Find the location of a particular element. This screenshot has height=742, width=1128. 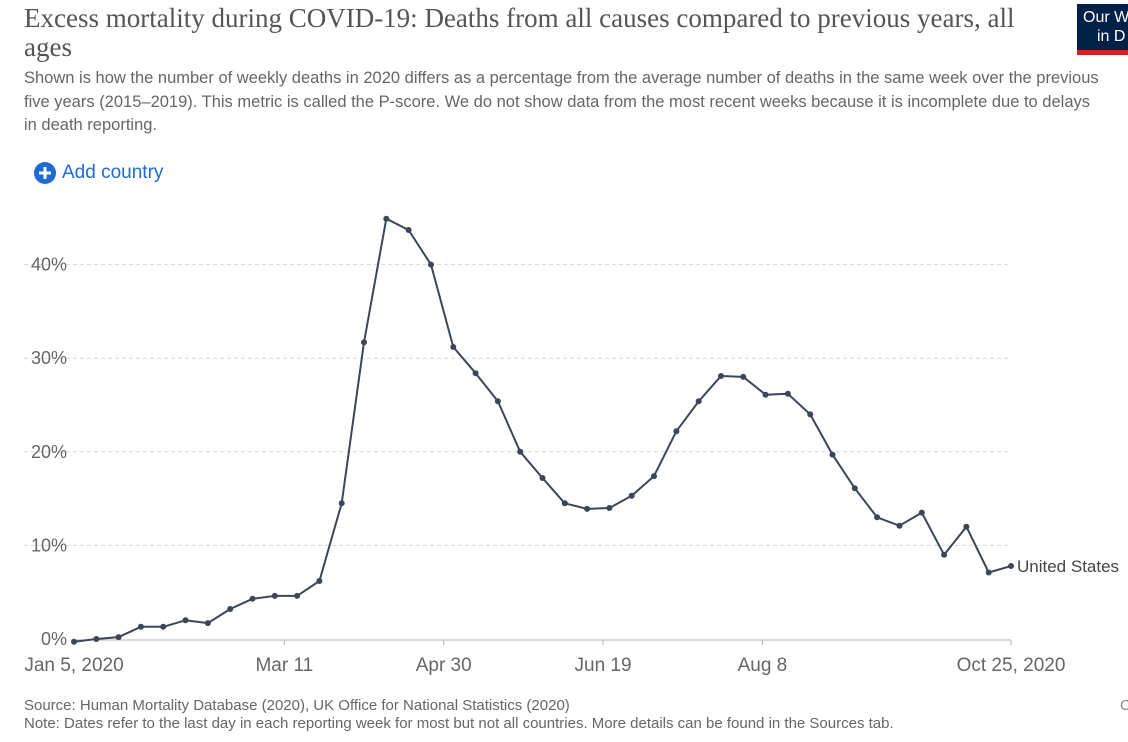

logo-line-2: in D is located at coordinates (1111, 36).